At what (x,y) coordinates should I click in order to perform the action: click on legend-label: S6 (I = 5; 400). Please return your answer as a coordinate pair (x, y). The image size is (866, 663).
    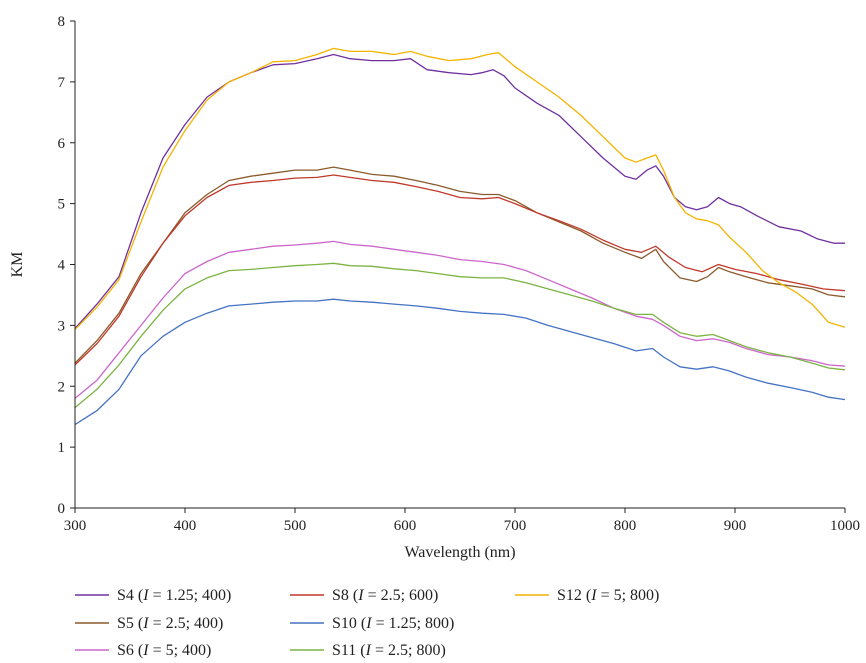
    Looking at the image, I should click on (164, 650).